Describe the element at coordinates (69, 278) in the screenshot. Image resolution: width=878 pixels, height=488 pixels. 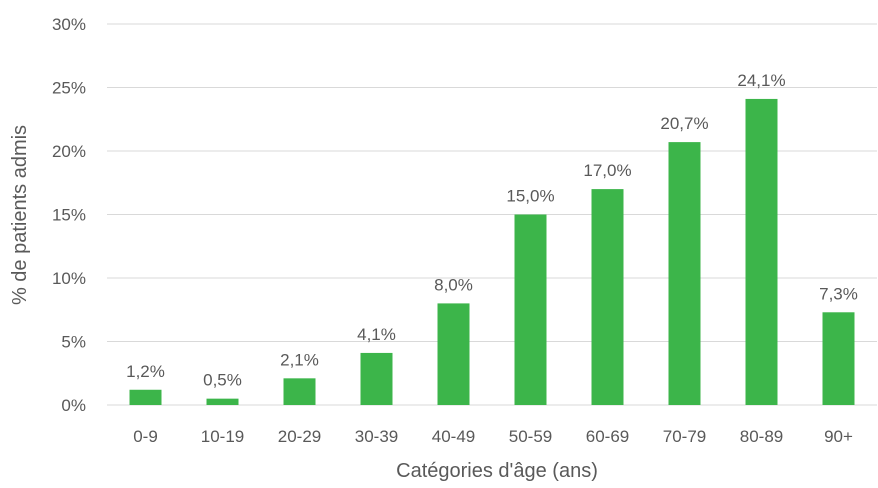
I see `y-tick-label: 10%` at that location.